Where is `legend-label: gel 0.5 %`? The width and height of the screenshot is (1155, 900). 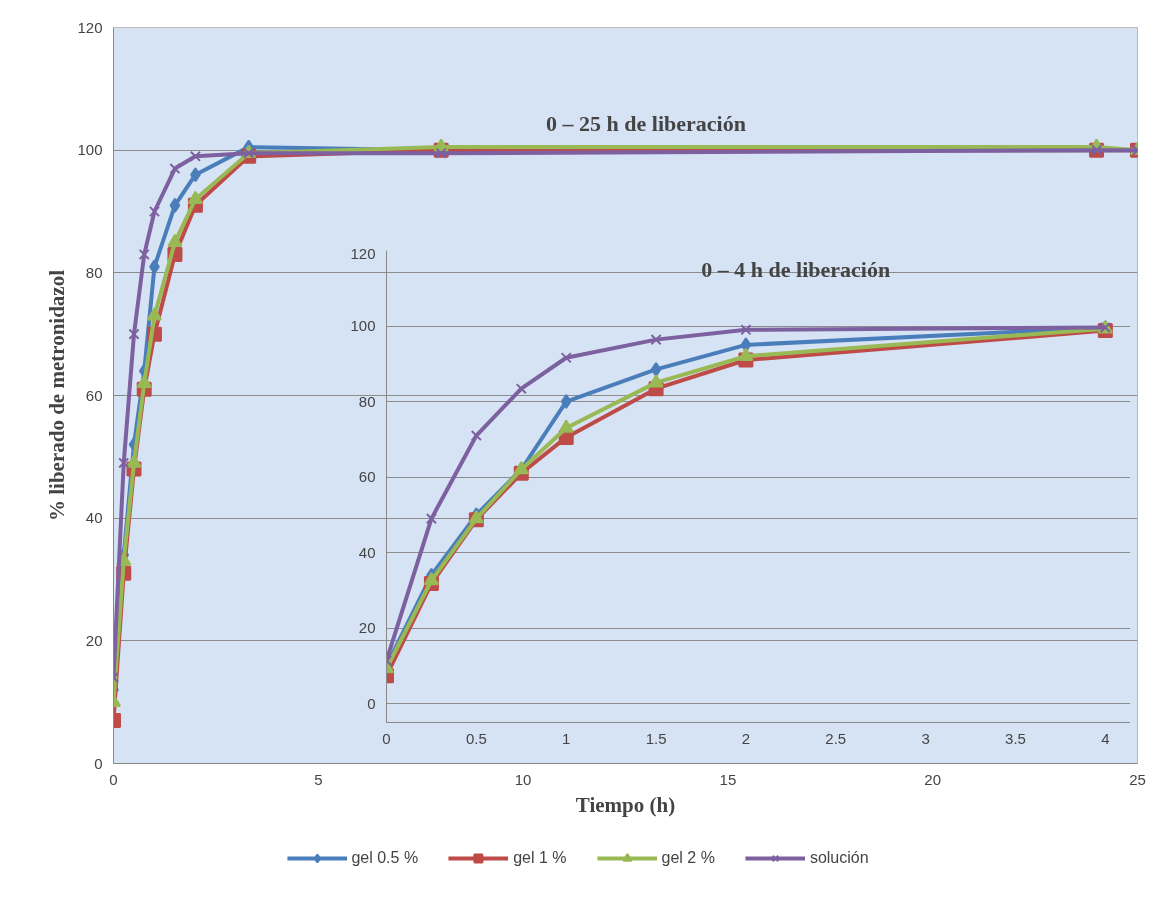 legend-label: gel 0.5 % is located at coordinates (385, 858).